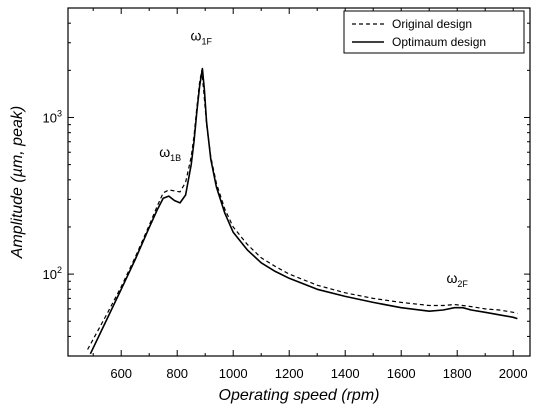 The image size is (540, 410). What do you see at coordinates (233, 373) in the screenshot?
I see `x-tick-label: 1000` at bounding box center [233, 373].